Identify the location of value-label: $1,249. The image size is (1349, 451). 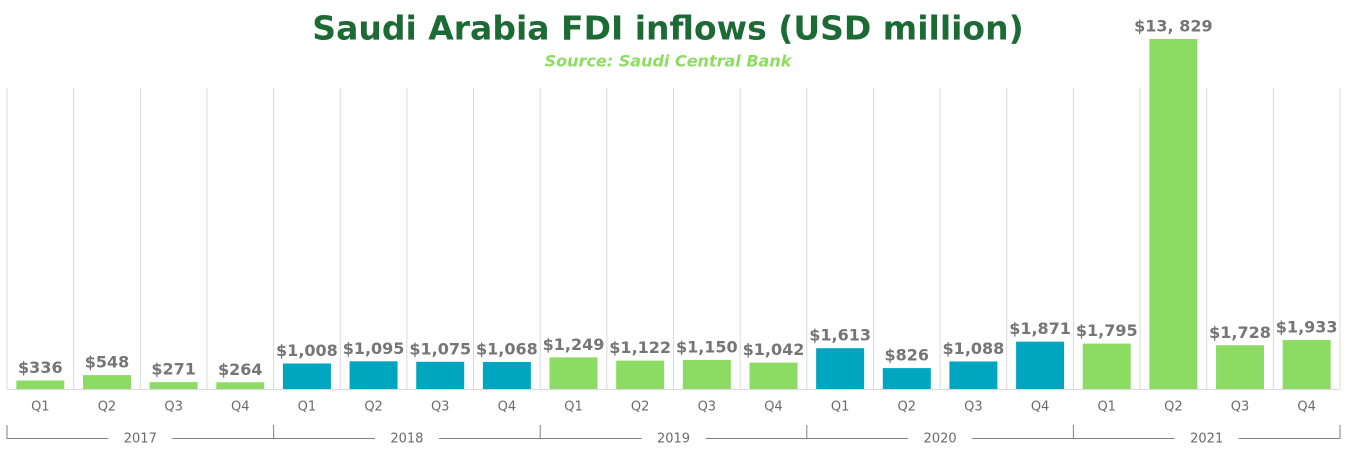
(574, 344).